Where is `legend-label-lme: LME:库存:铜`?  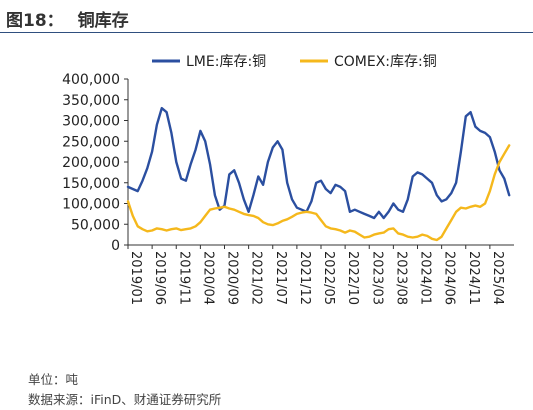
legend-label-lme: LME:库存:铜 is located at coordinates (226, 62).